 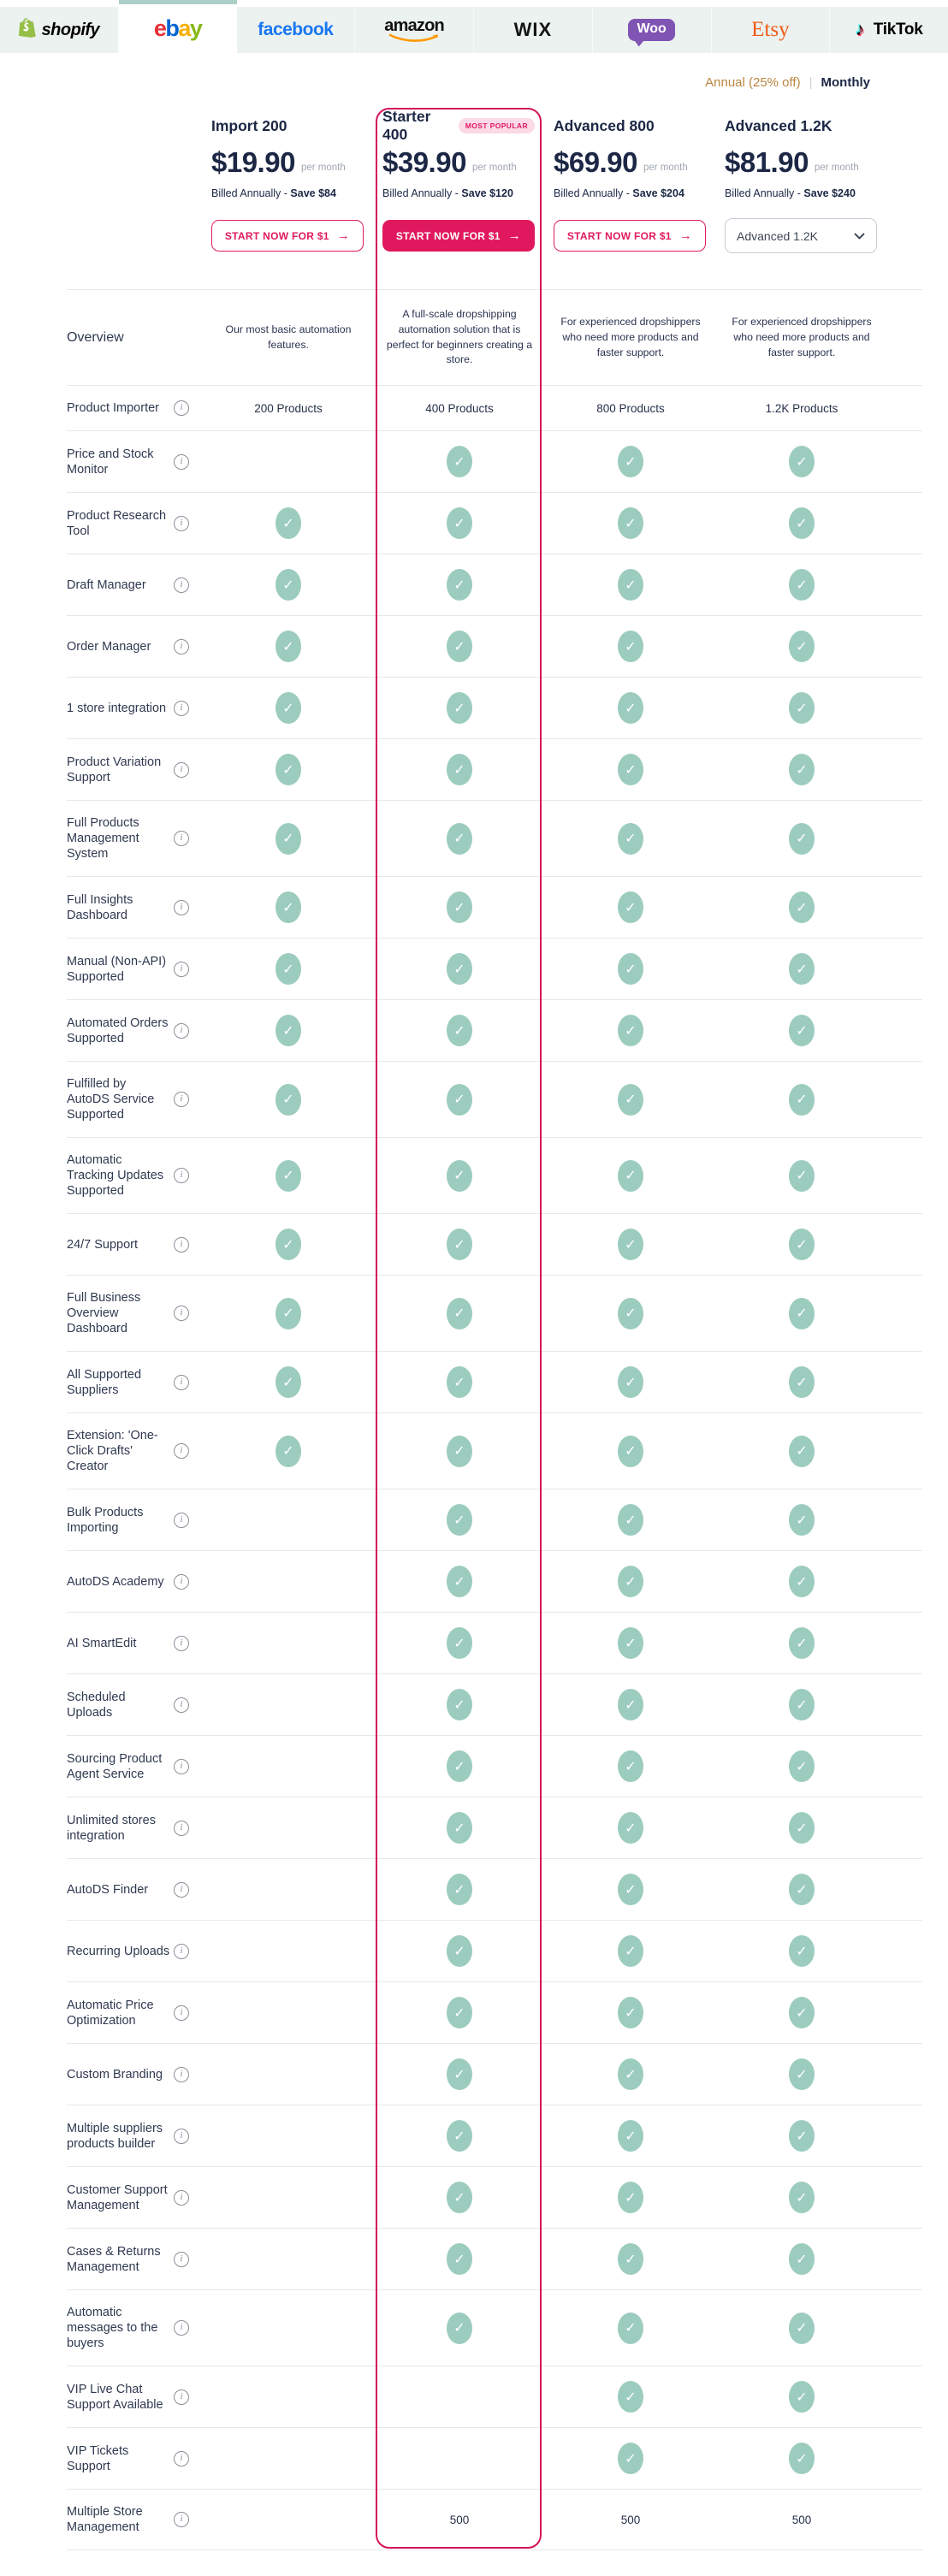 I want to click on start-now-button-starter-400: START NOW FOR $1 →, so click(x=458, y=236).